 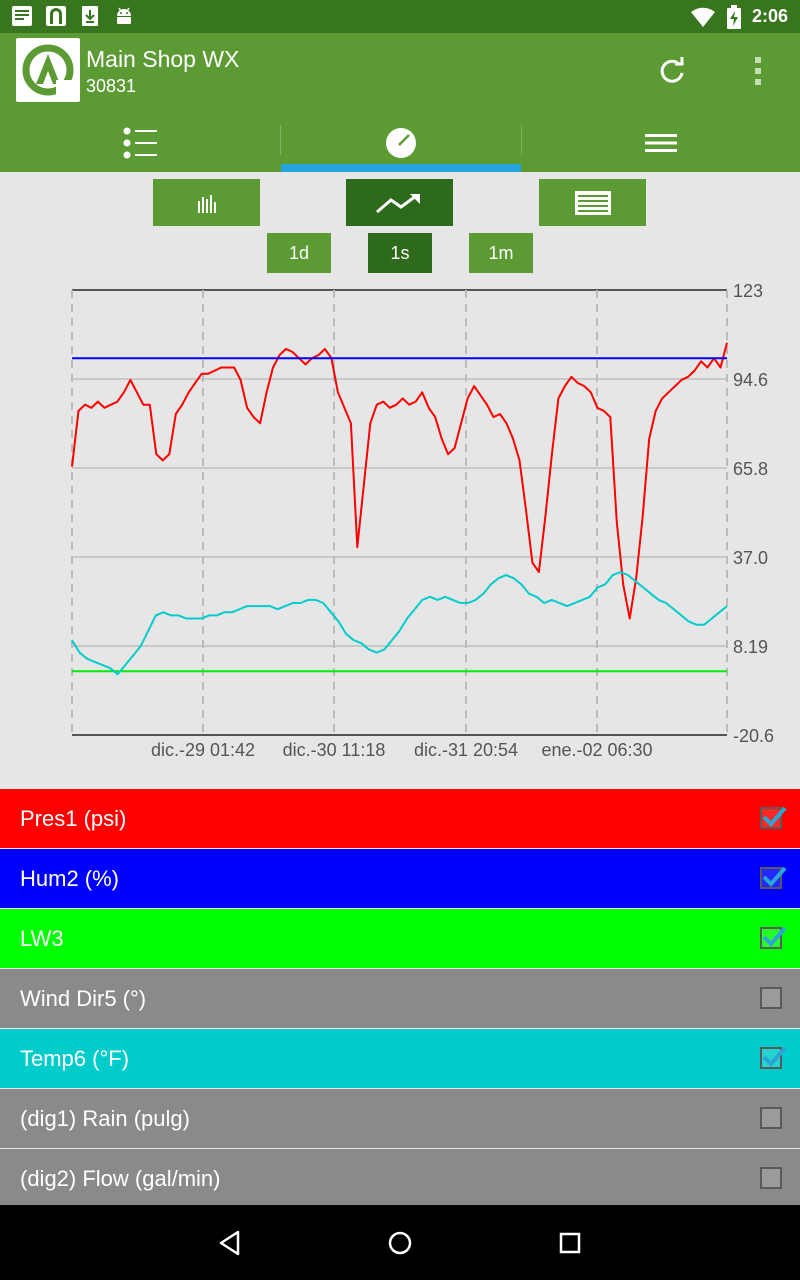 What do you see at coordinates (501, 253) in the screenshot?
I see `range-1m-button: 1m` at bounding box center [501, 253].